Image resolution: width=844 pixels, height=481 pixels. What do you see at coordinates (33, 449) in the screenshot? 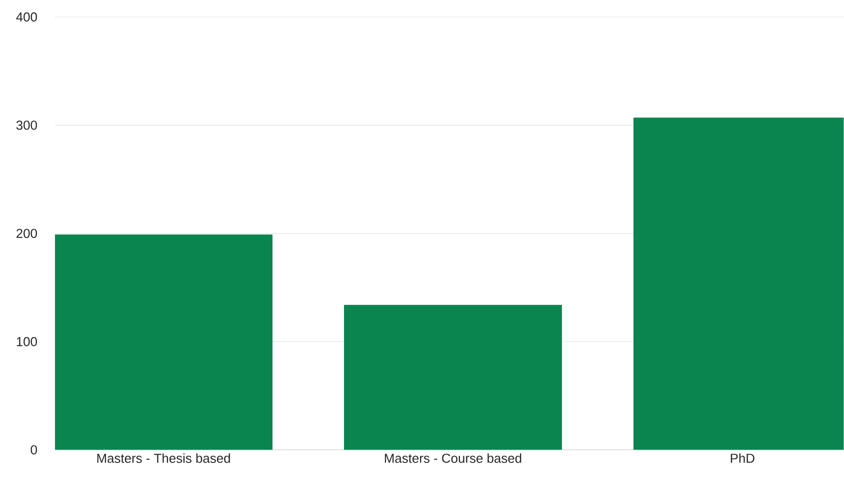
I see `y-tick-label: 0` at bounding box center [33, 449].